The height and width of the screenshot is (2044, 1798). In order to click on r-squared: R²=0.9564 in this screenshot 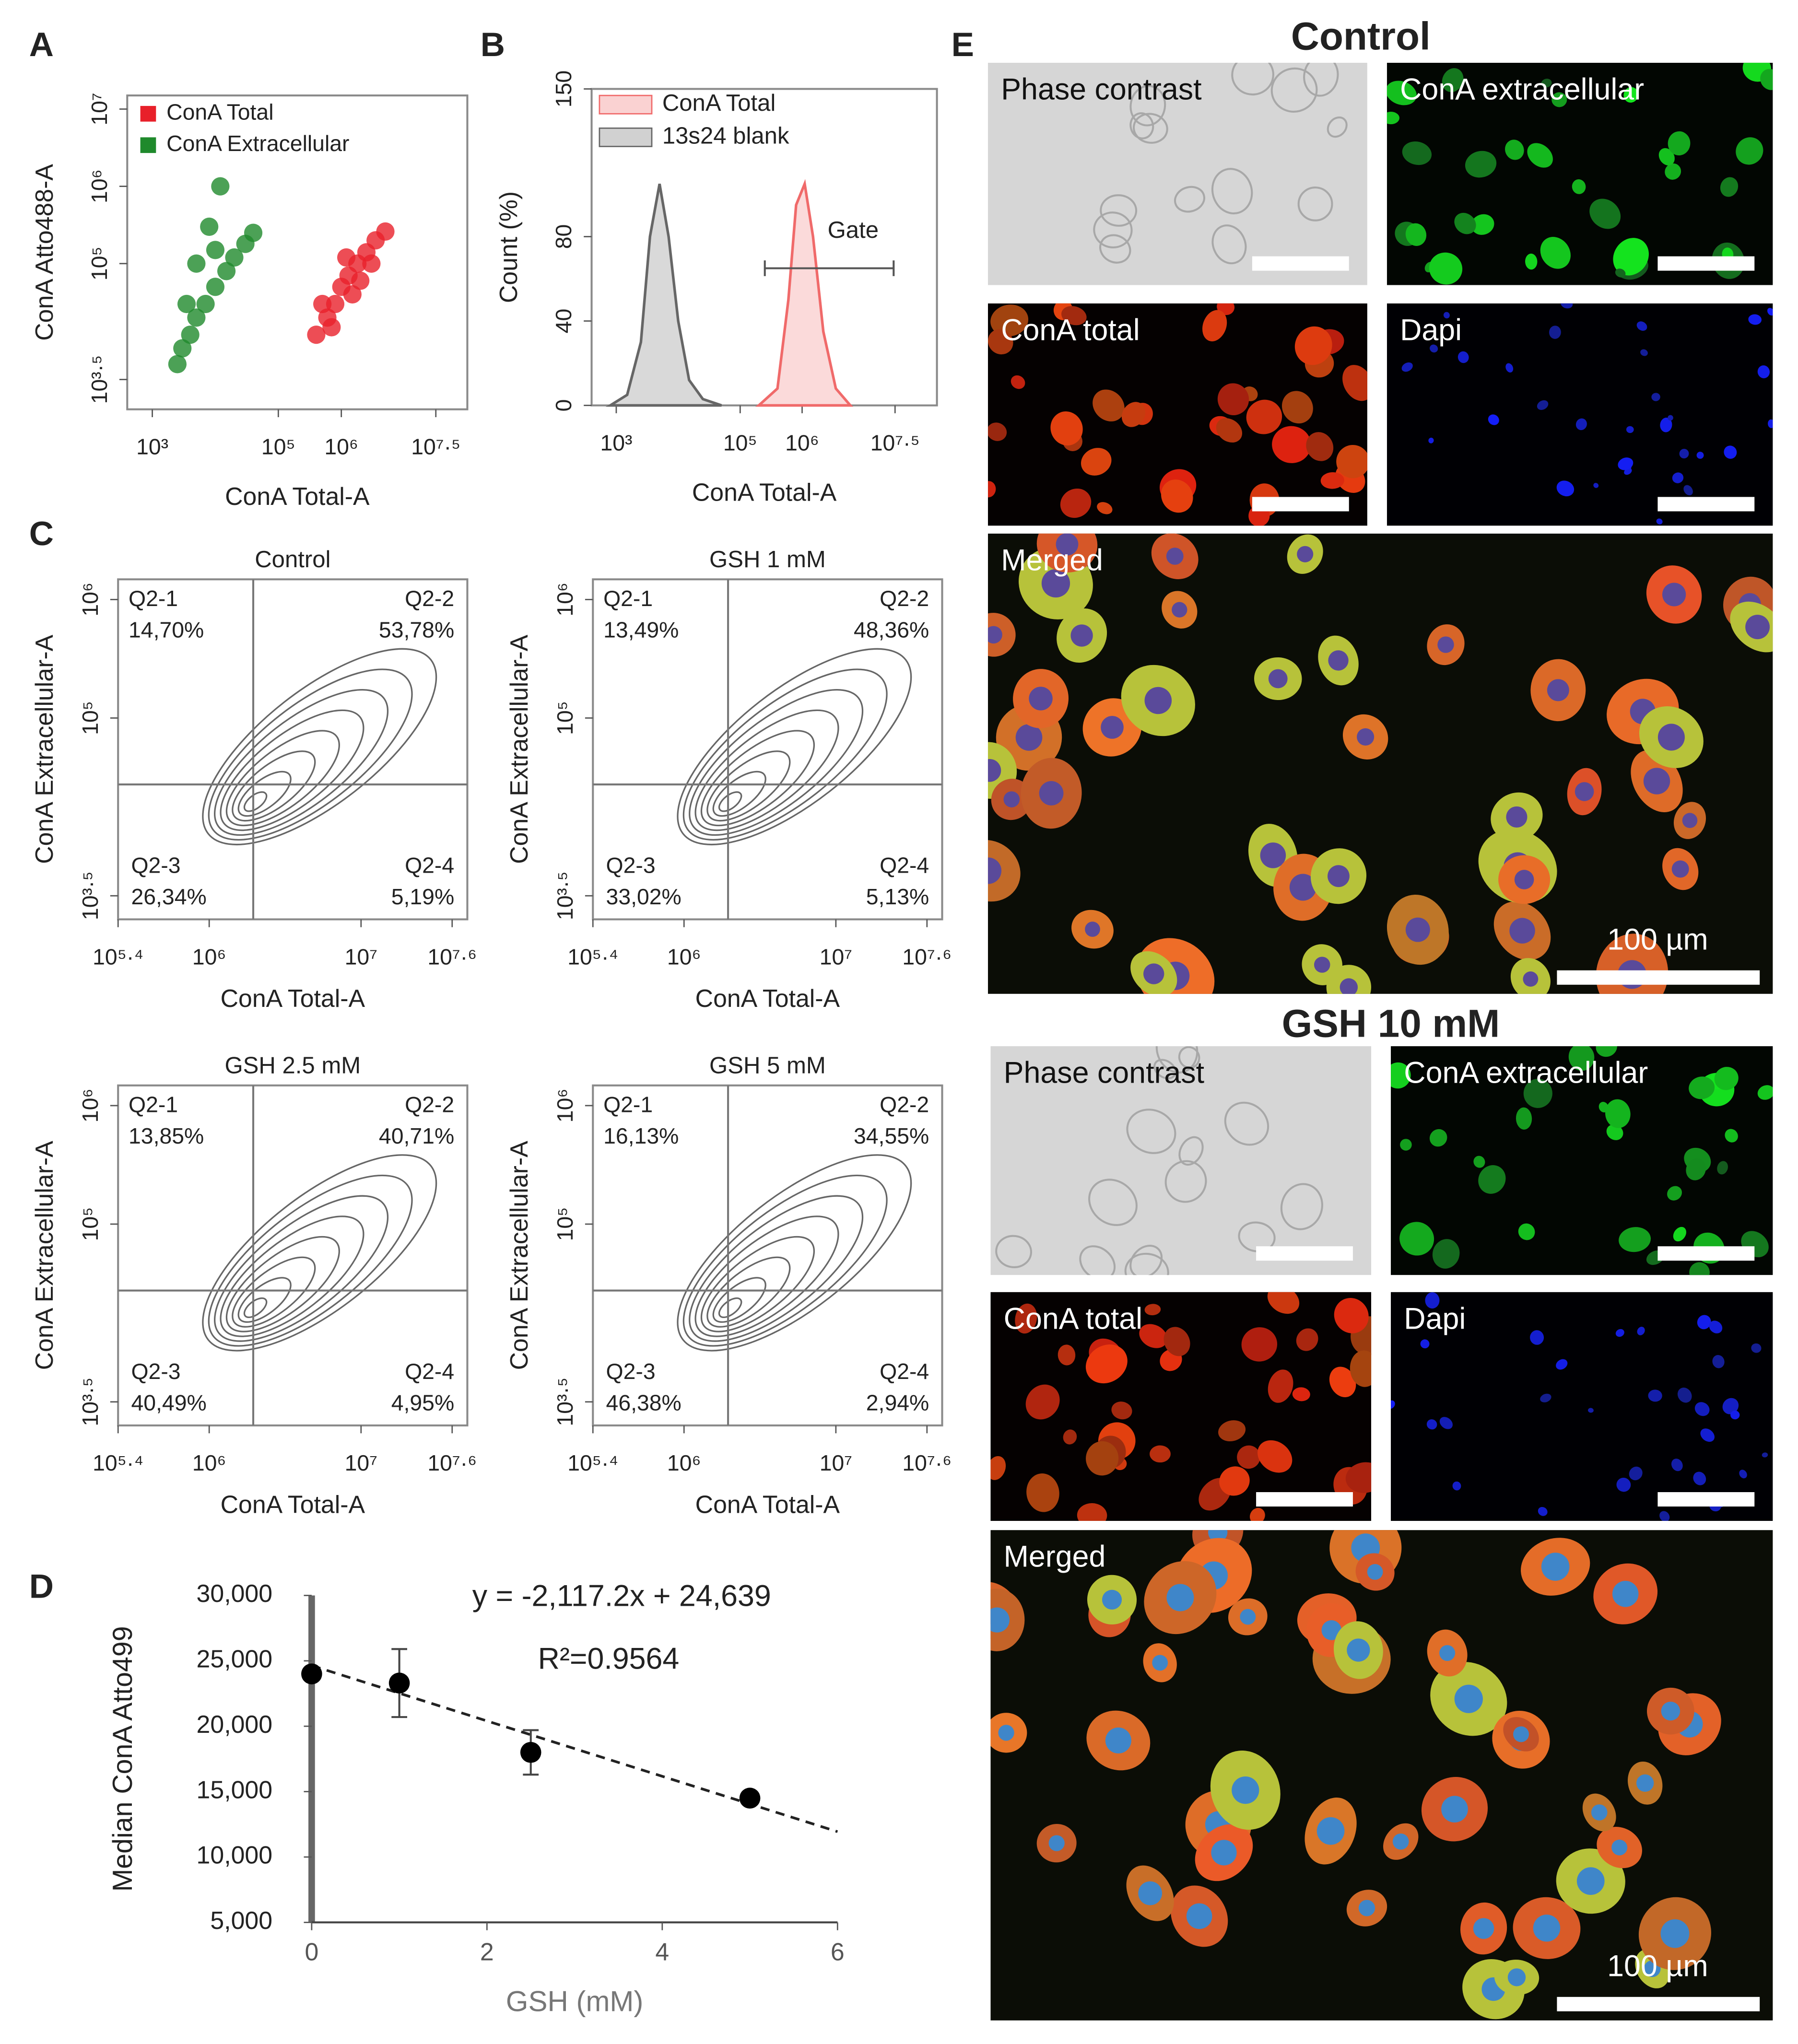, I will do `click(609, 1658)`.